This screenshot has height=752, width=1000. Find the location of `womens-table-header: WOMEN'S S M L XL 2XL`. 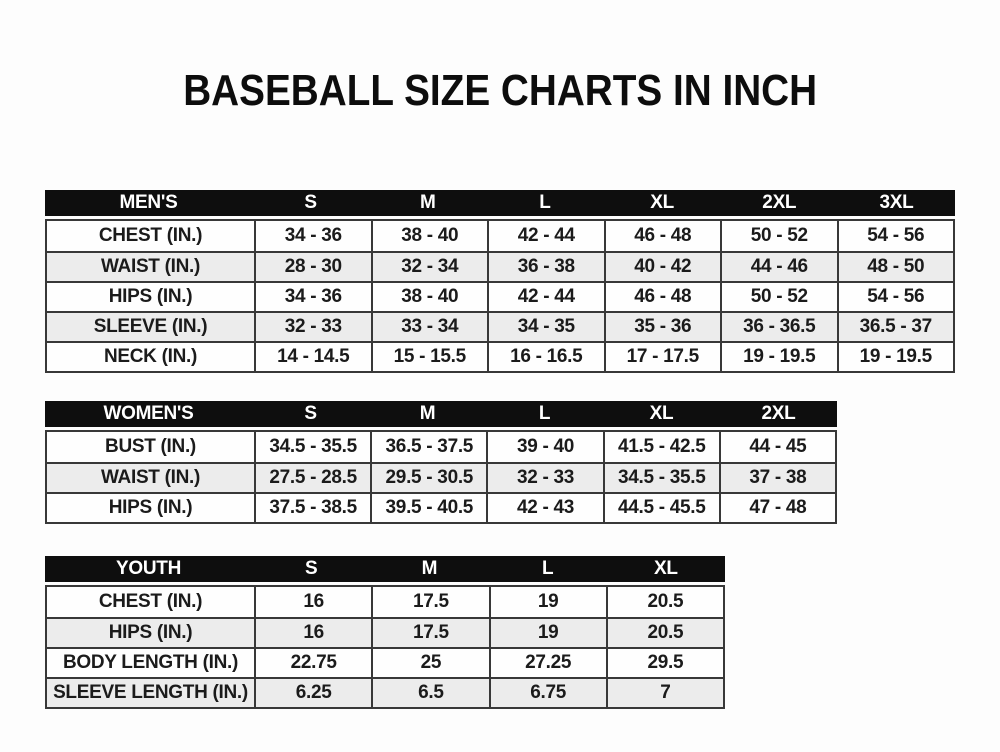

womens-table-header: WOMEN'S S M L XL 2XL is located at coordinates (441, 414).